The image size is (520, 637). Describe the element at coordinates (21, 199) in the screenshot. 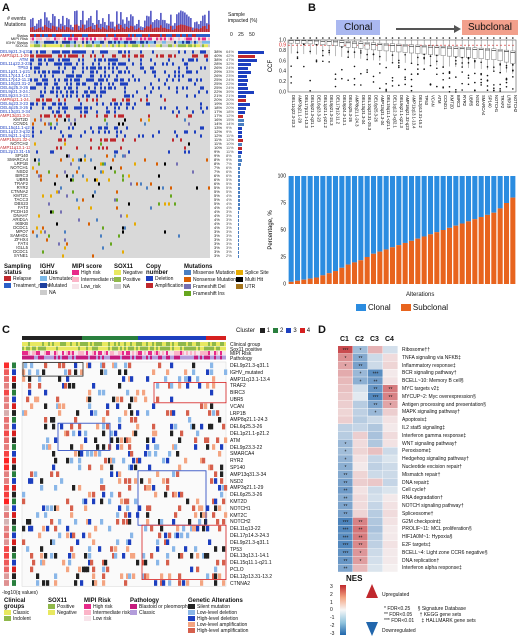

I see `oncoprint-row-label: TACC3` at that location.